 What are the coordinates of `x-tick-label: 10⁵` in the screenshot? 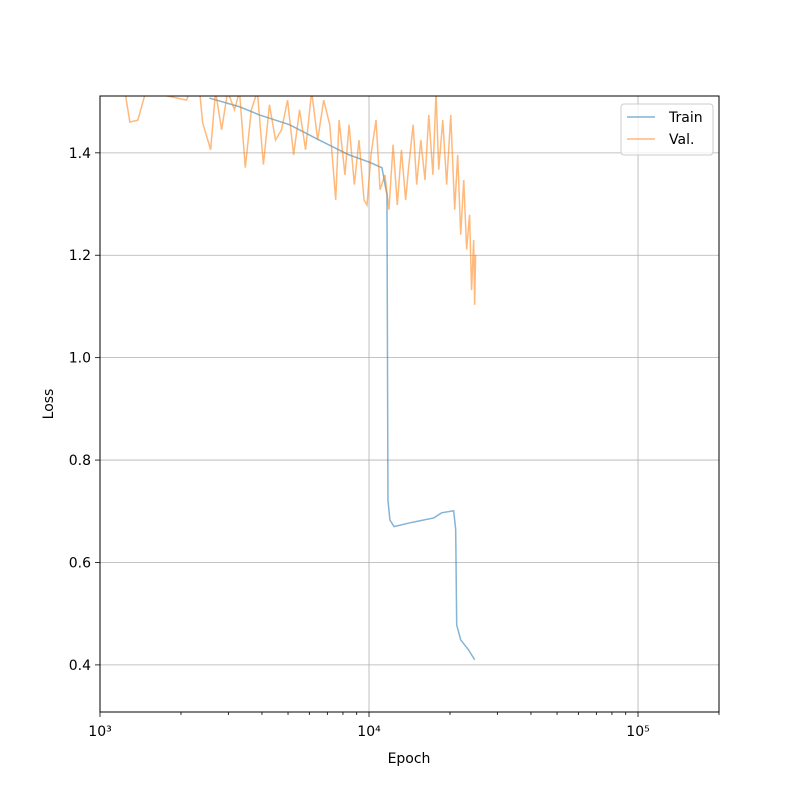 It's located at (637, 732).